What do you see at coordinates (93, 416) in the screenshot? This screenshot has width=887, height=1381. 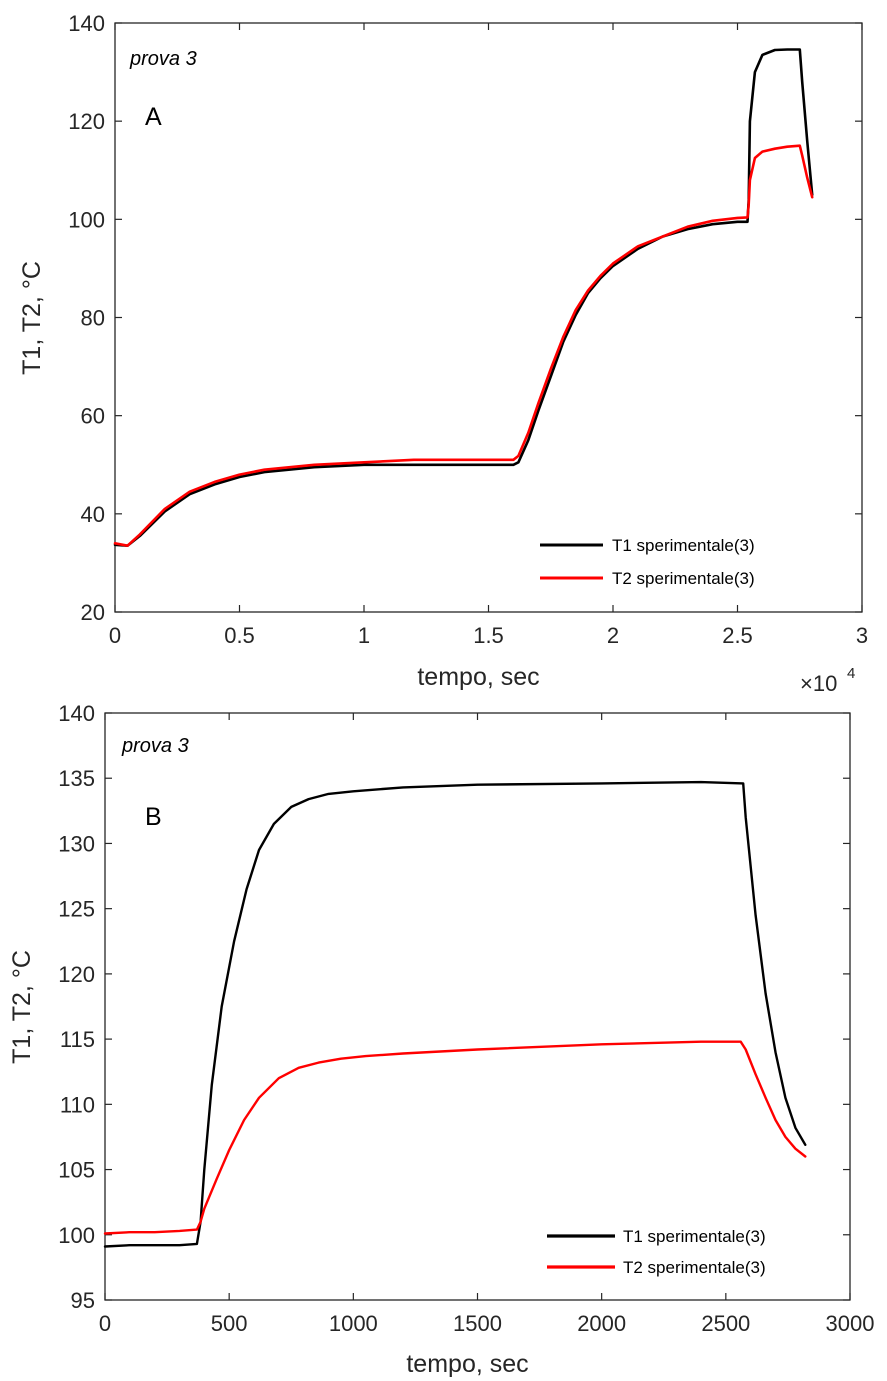 I see `y-tick-label: 60` at bounding box center [93, 416].